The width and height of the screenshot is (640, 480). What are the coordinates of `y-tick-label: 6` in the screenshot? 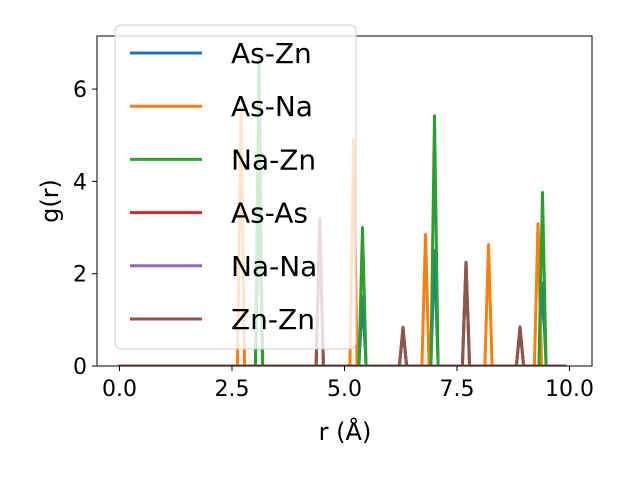 It's located at (80, 90).